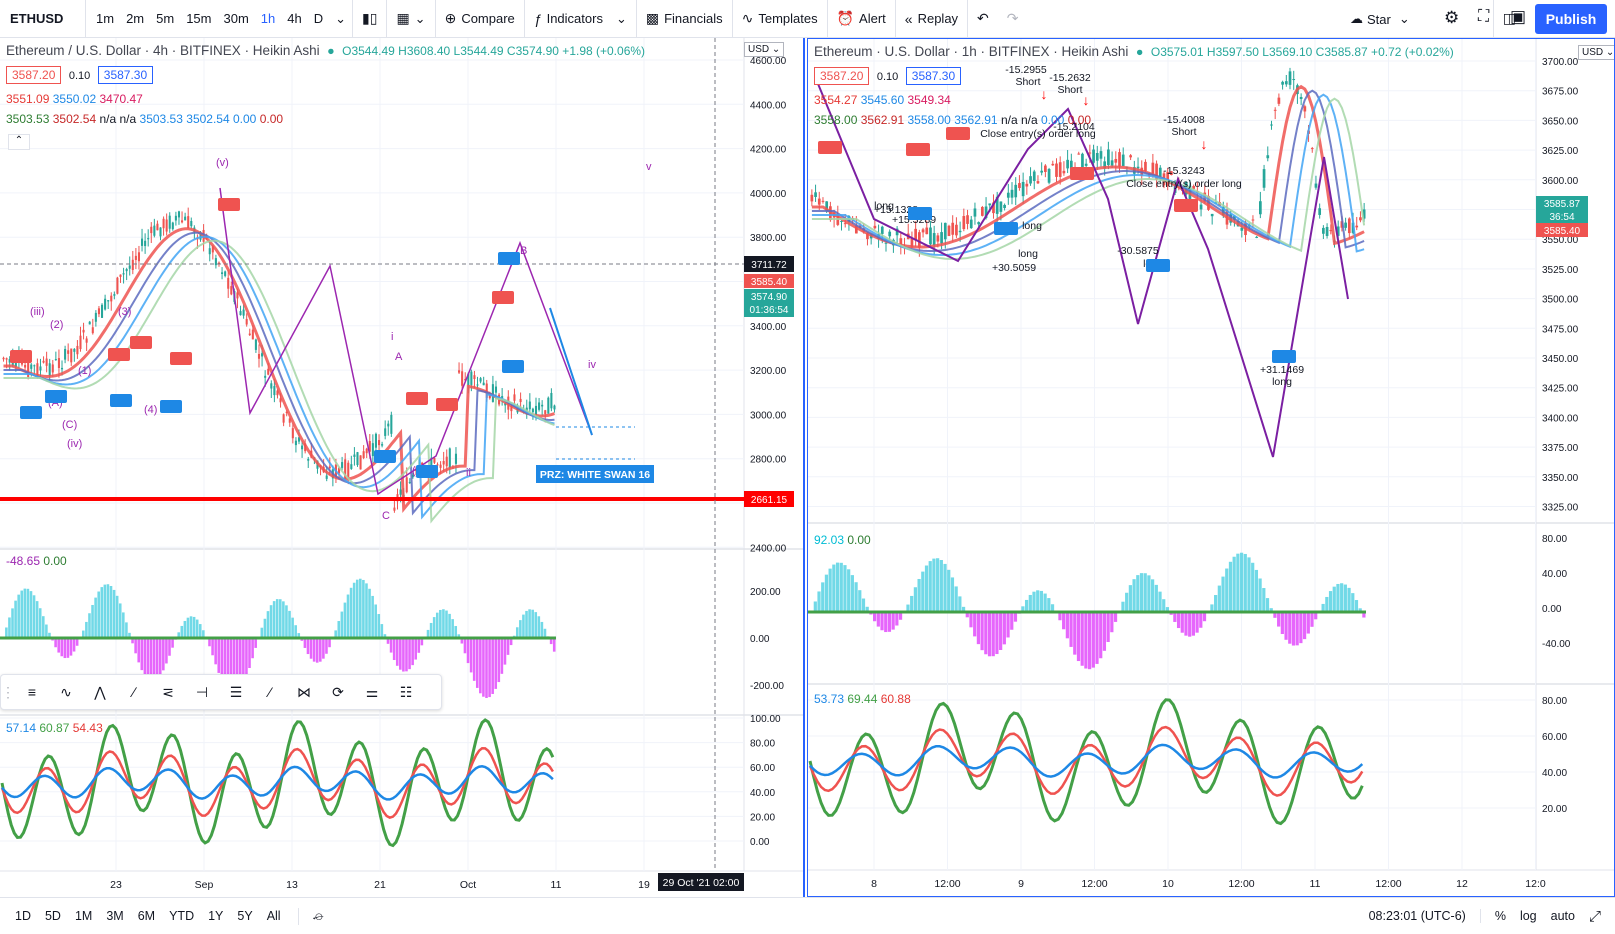 The width and height of the screenshot is (1615, 934). I want to click on long-position-icon: ☰, so click(236, 691).